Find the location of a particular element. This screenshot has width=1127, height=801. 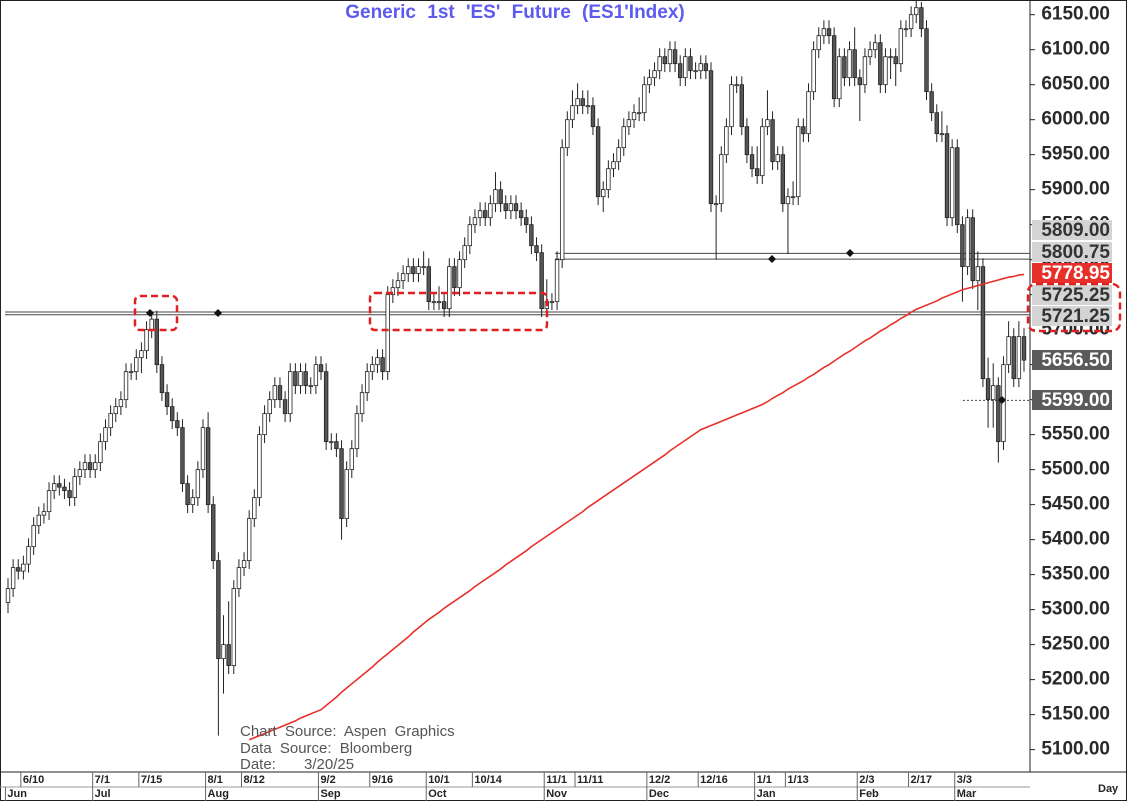

x-tick-label: 7/1 is located at coordinates (102, 780).